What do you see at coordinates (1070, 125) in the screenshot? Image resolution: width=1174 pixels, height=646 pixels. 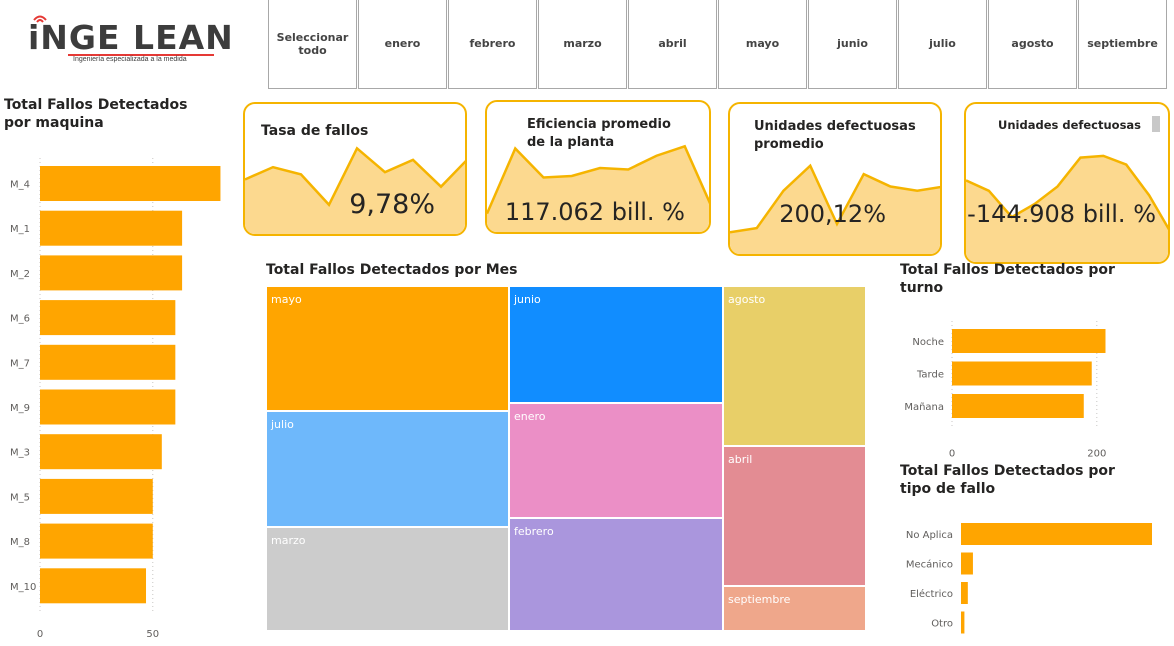 I see `kpi-title: Unidades defectuosas` at bounding box center [1070, 125].